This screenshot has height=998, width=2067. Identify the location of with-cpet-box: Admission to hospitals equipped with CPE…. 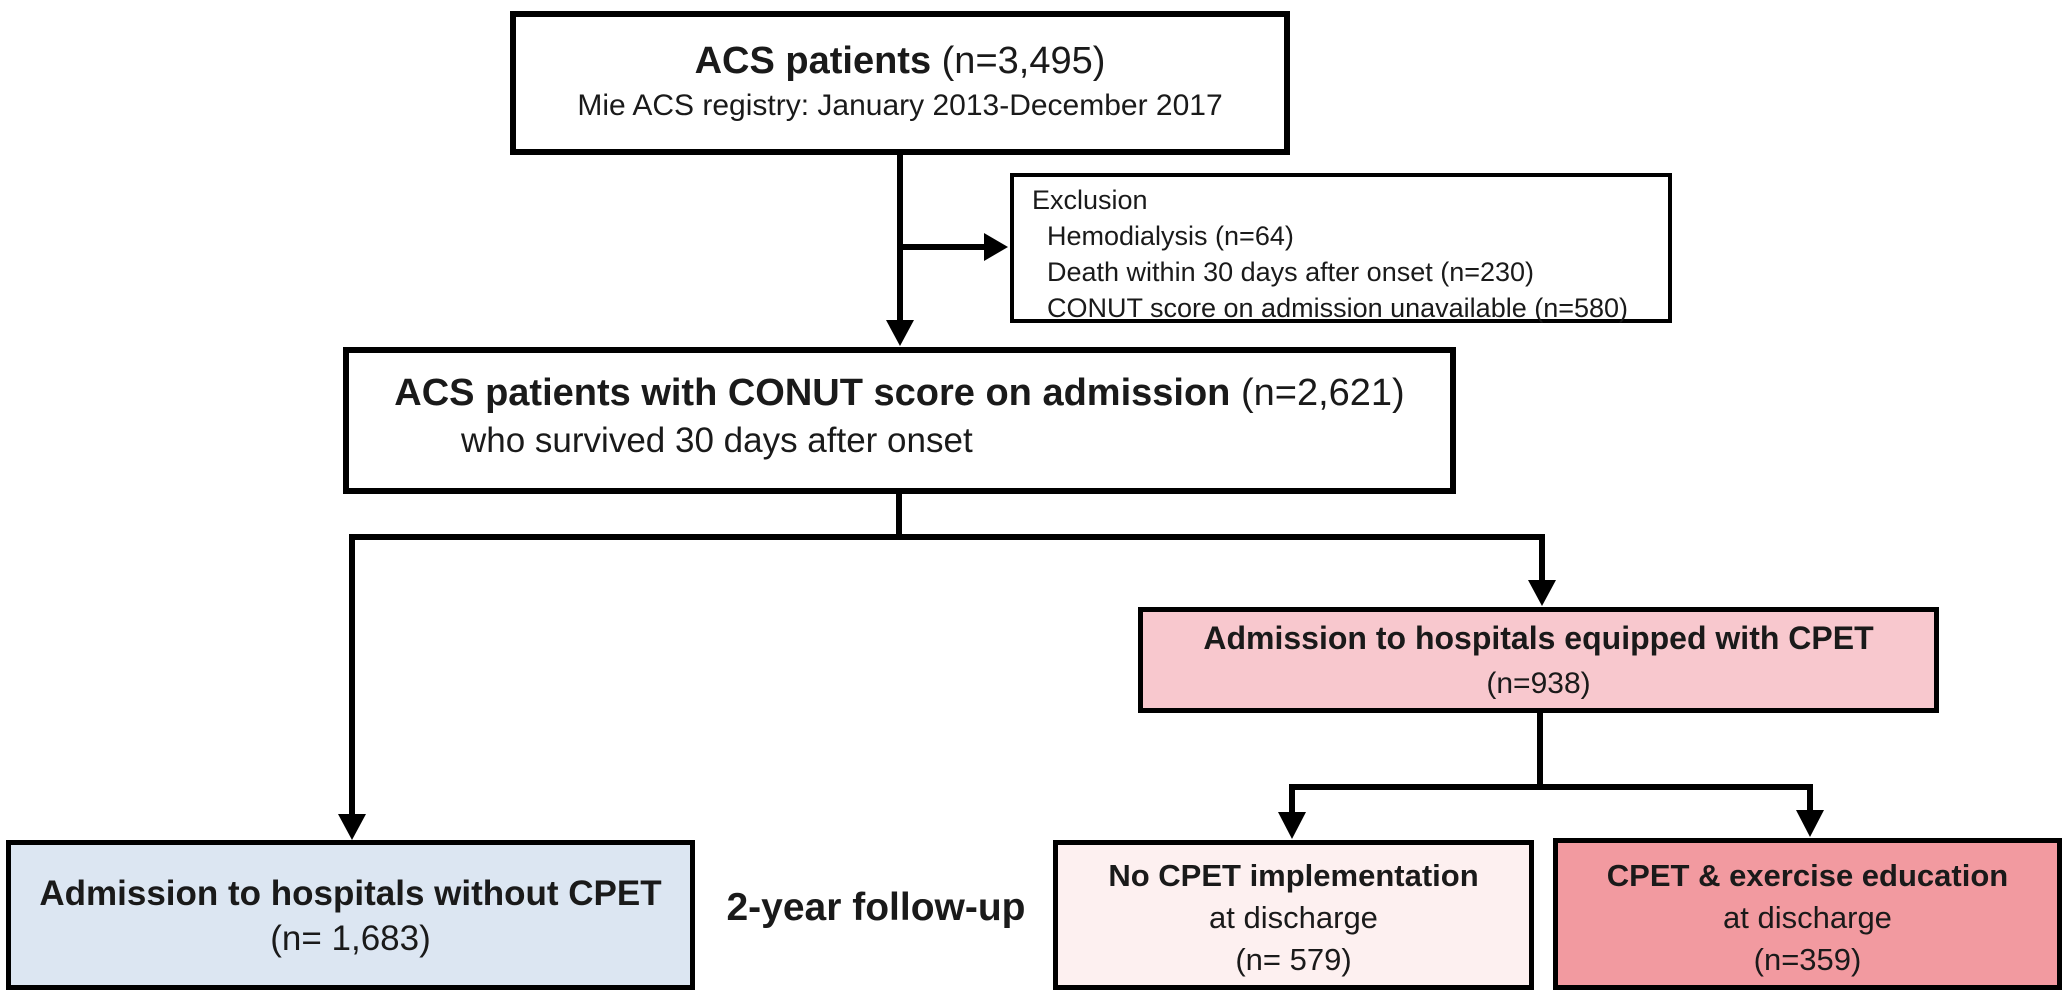
(1538, 660).